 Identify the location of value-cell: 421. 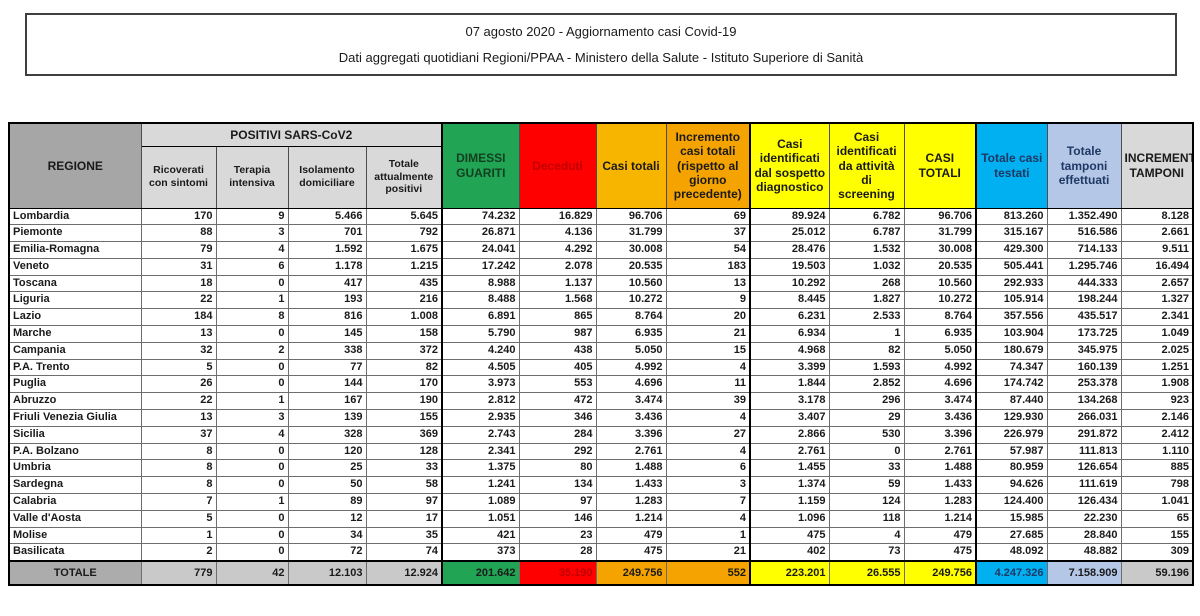
(480, 535).